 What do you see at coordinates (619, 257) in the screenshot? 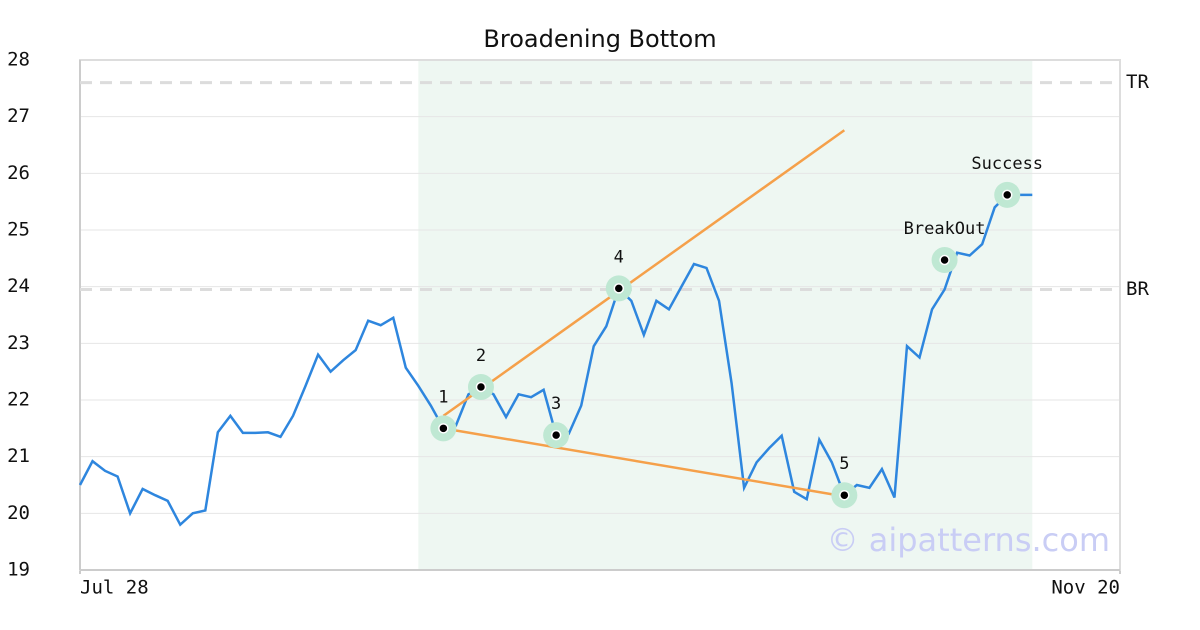
I see `point-label: 4` at bounding box center [619, 257].